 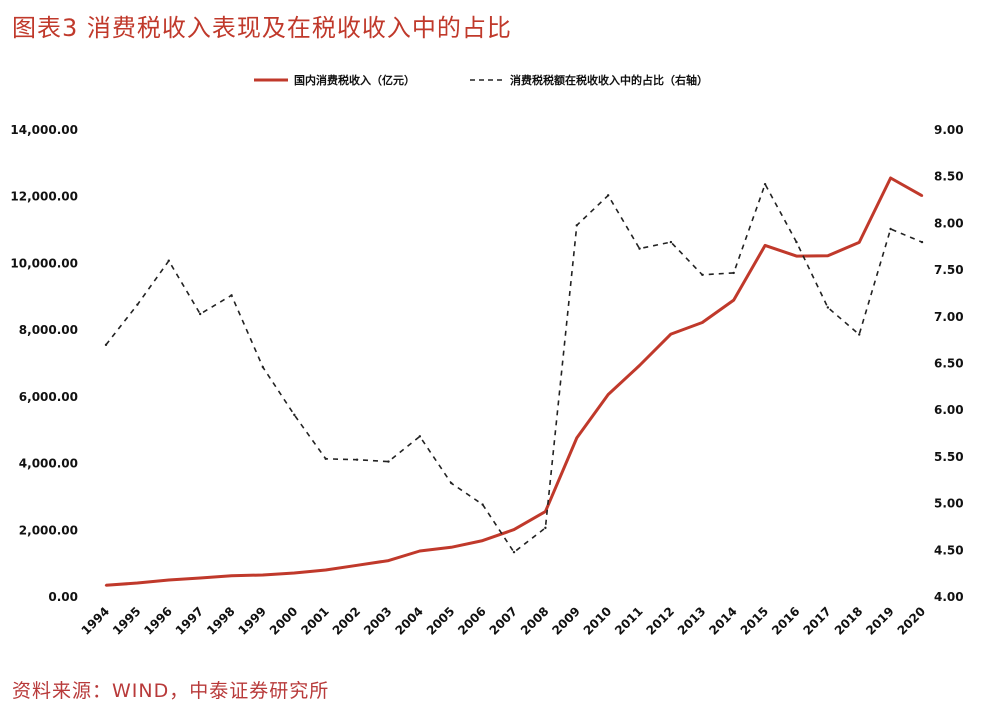 What do you see at coordinates (262, 28) in the screenshot?
I see `chart-title: 图表3 消费税收入表现及在税收收入中的占比` at bounding box center [262, 28].